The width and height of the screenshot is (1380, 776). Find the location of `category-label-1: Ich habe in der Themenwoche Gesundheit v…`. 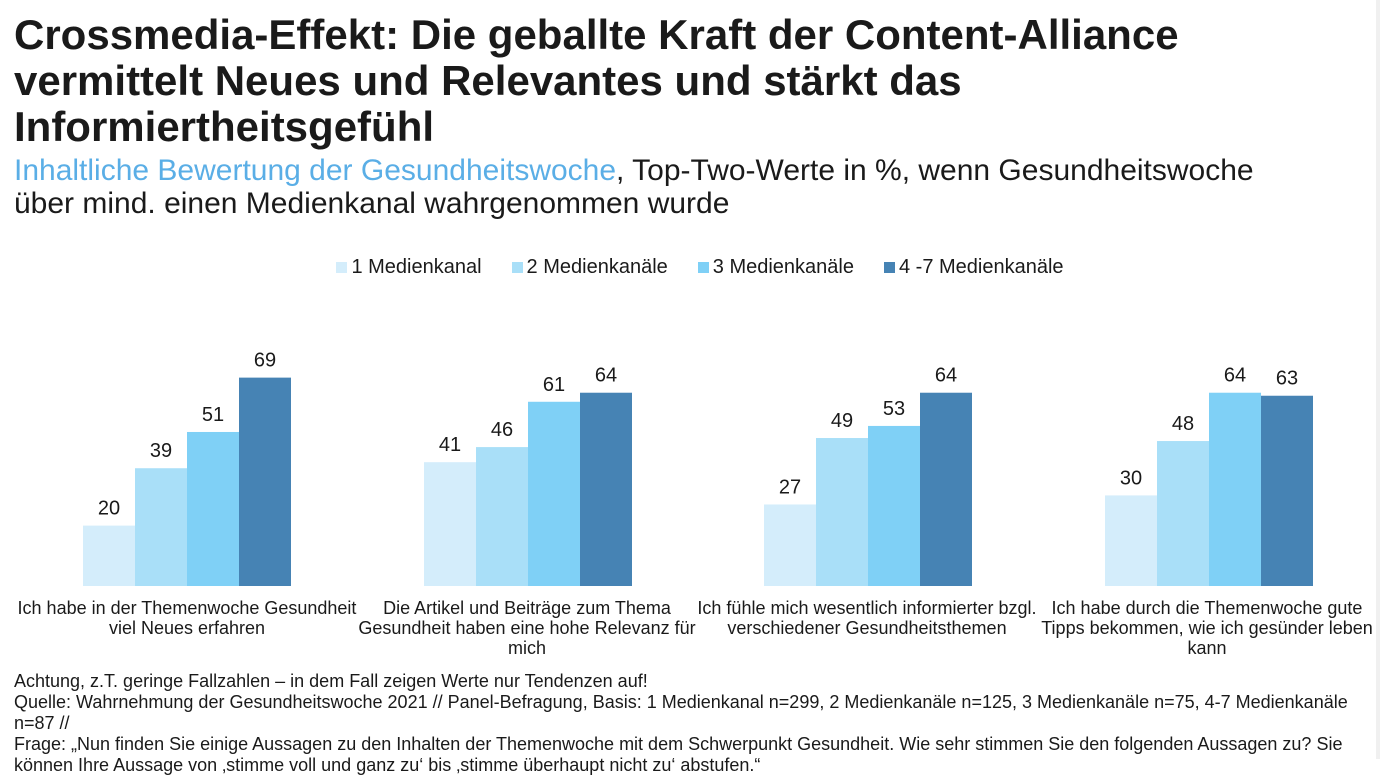

category-label-1: Ich habe in der Themenwoche Gesundheit v… is located at coordinates (187, 618).